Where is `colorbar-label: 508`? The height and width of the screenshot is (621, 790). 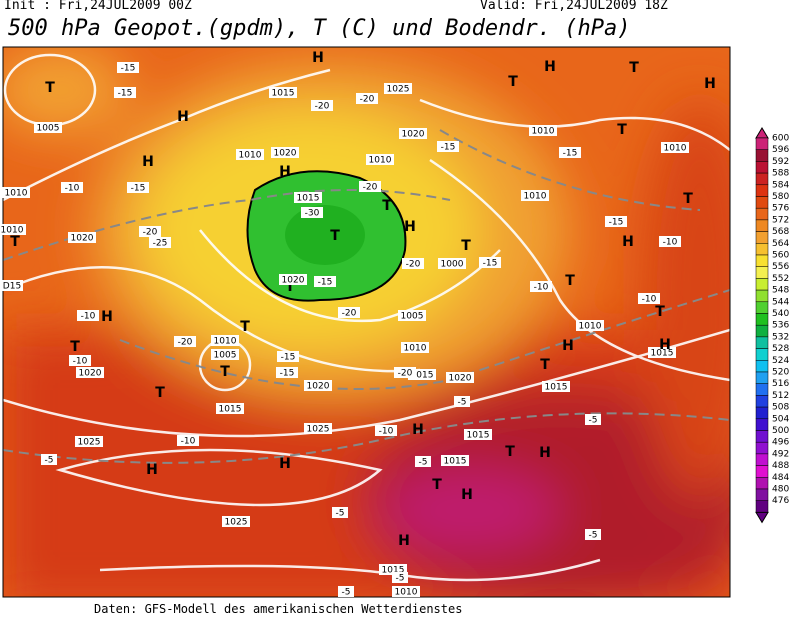 colorbar-label: 508 is located at coordinates (780, 408).